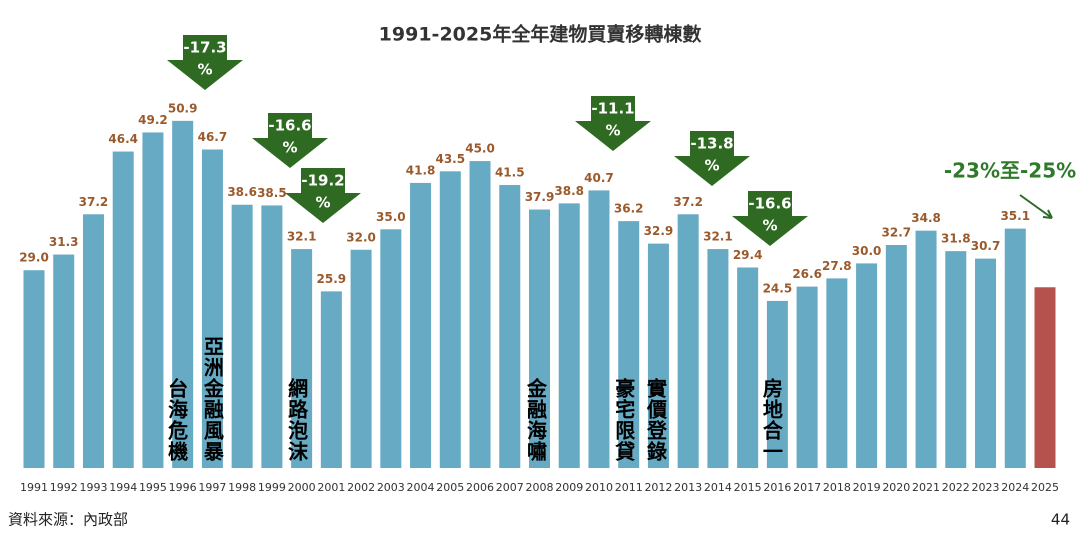 The width and height of the screenshot is (1080, 537). I want to click on event-label: 豪宅限貸, so click(623, 420).